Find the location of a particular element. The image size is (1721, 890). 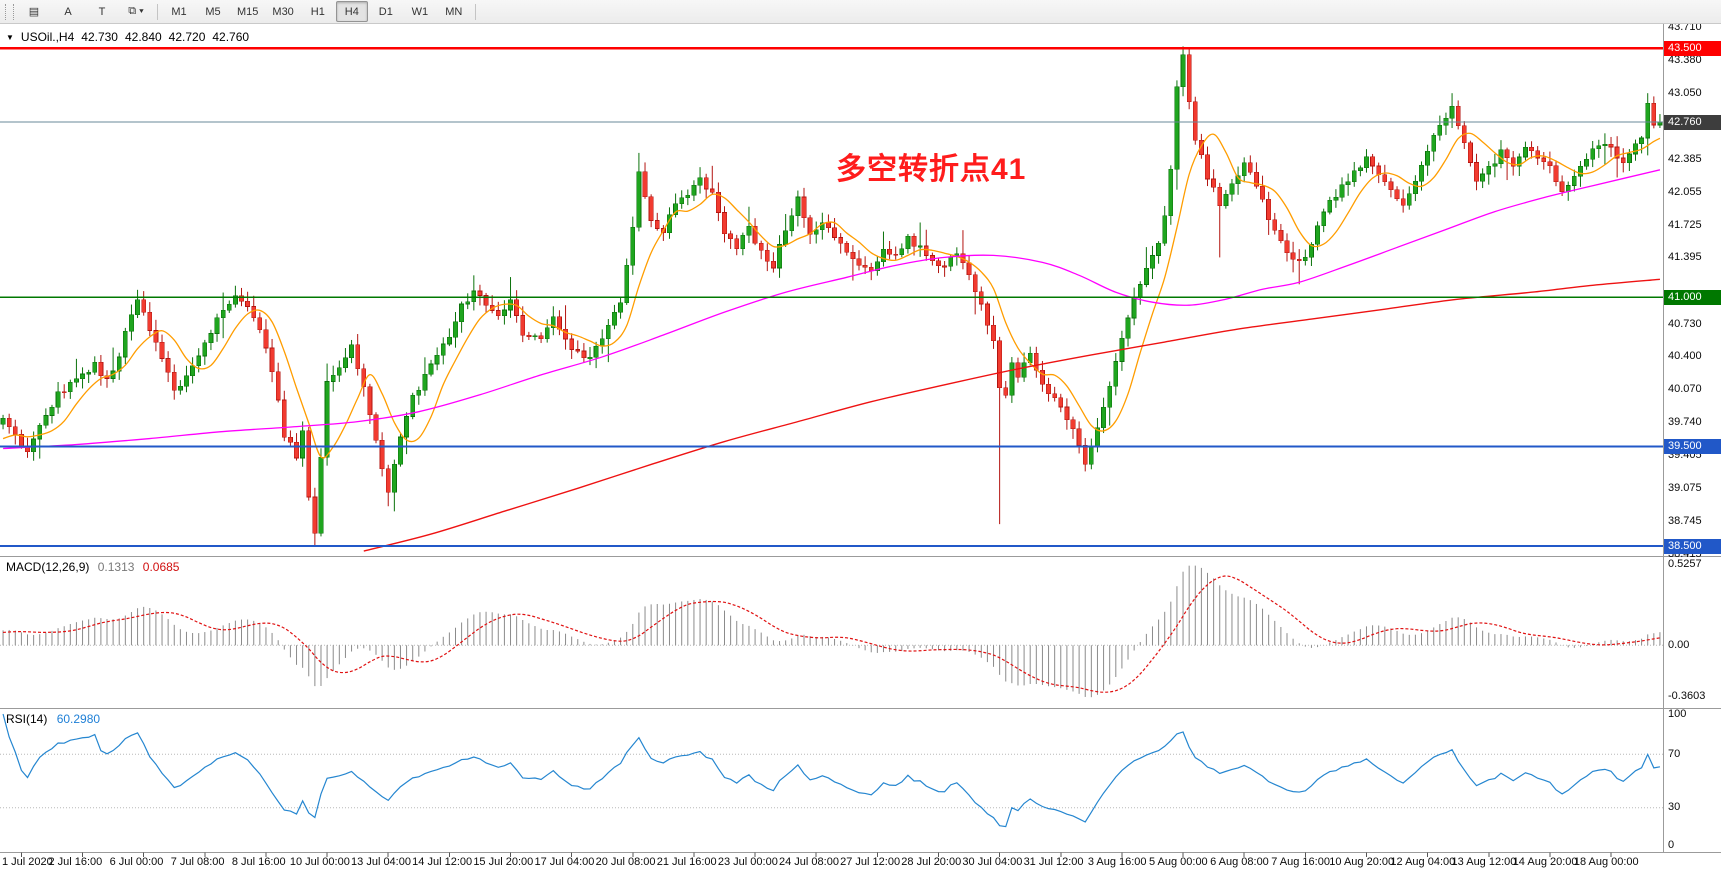

timeframe-button-m15: M15 is located at coordinates (248, 11).